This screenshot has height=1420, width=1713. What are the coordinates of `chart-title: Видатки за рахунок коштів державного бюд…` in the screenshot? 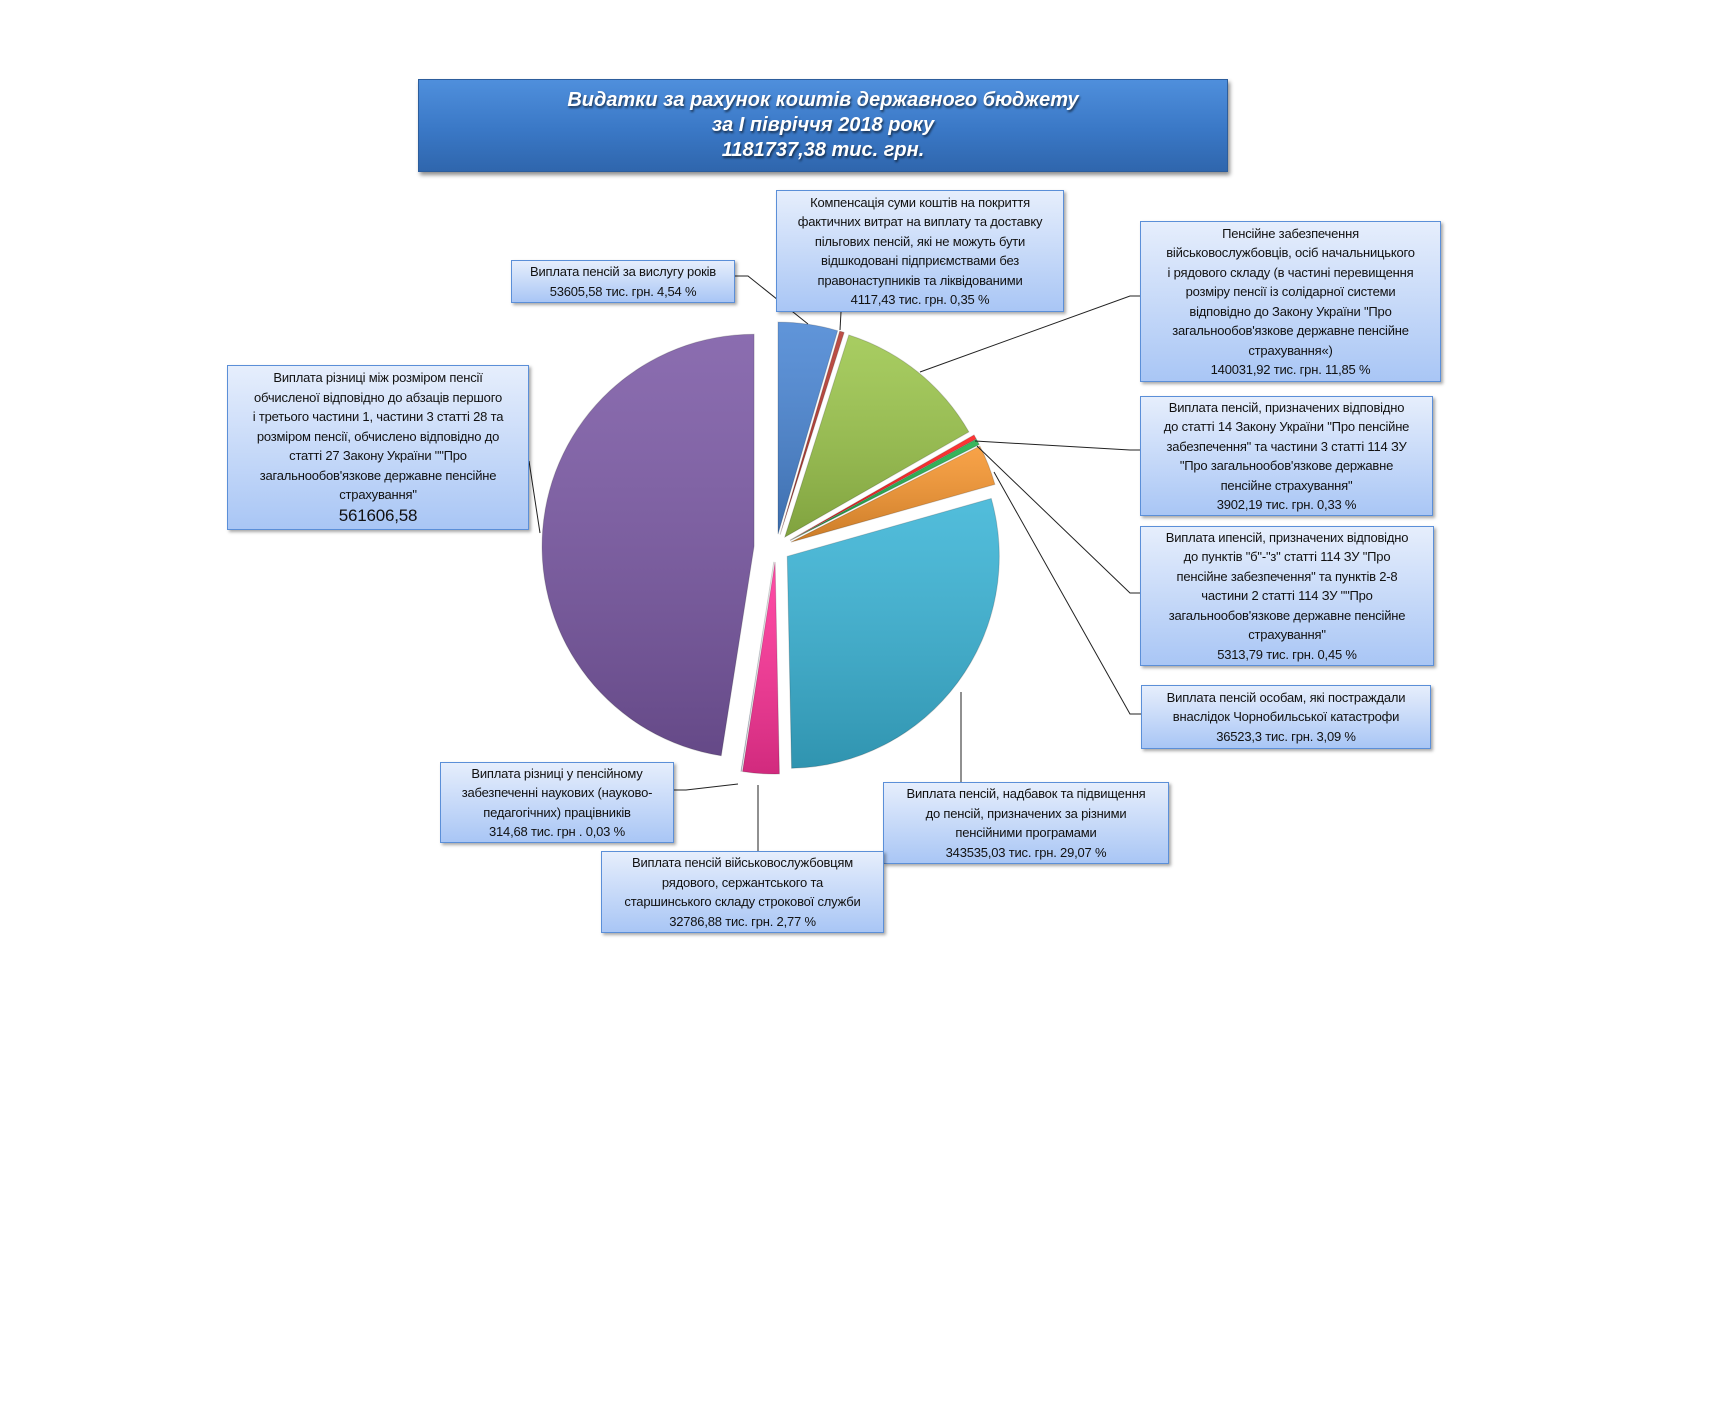 It's located at (823, 125).